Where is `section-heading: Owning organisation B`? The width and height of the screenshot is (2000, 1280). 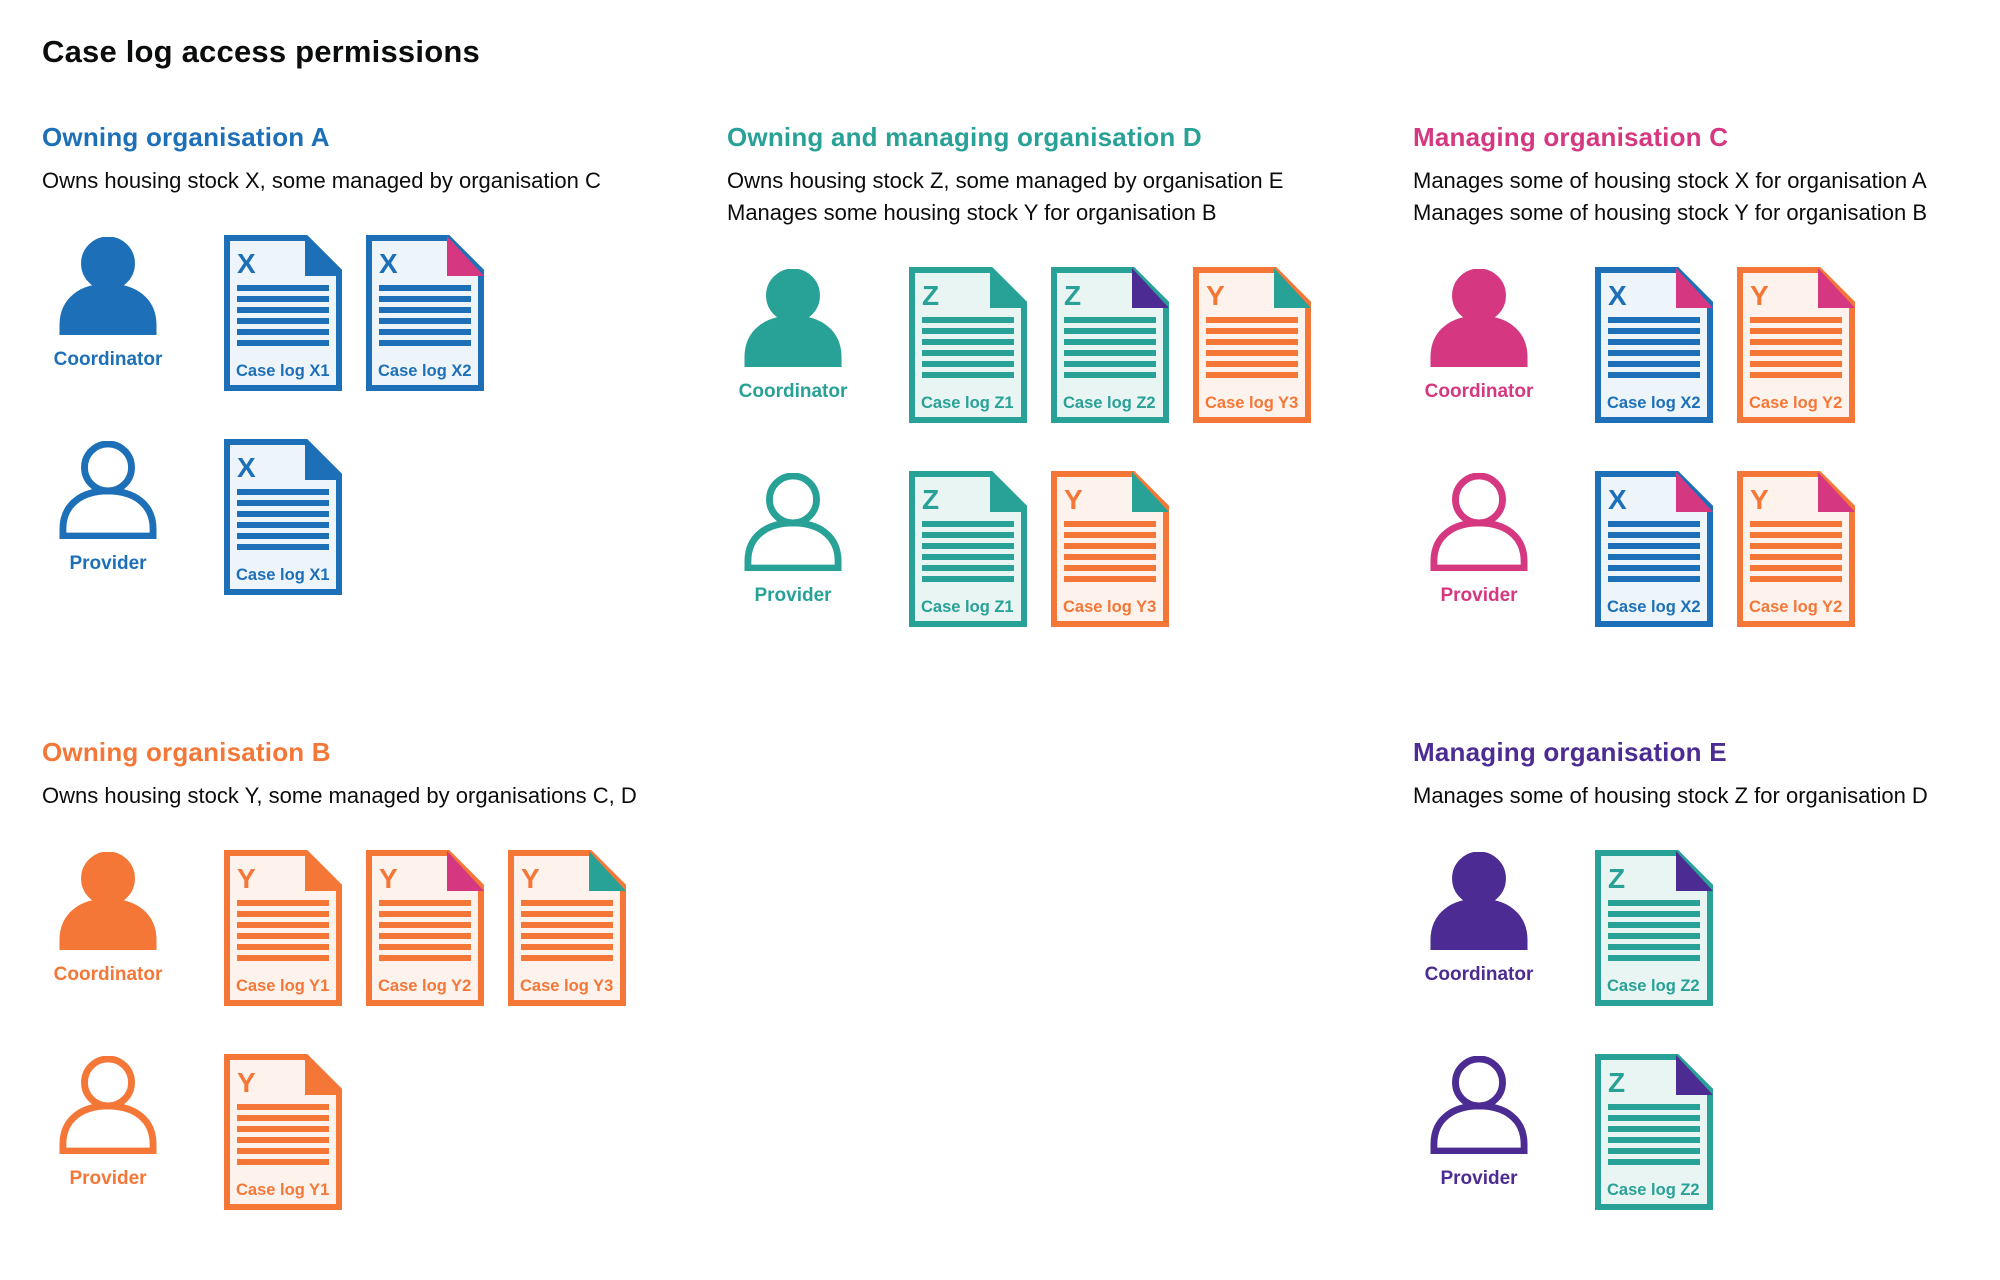
section-heading: Owning organisation B is located at coordinates (186, 751).